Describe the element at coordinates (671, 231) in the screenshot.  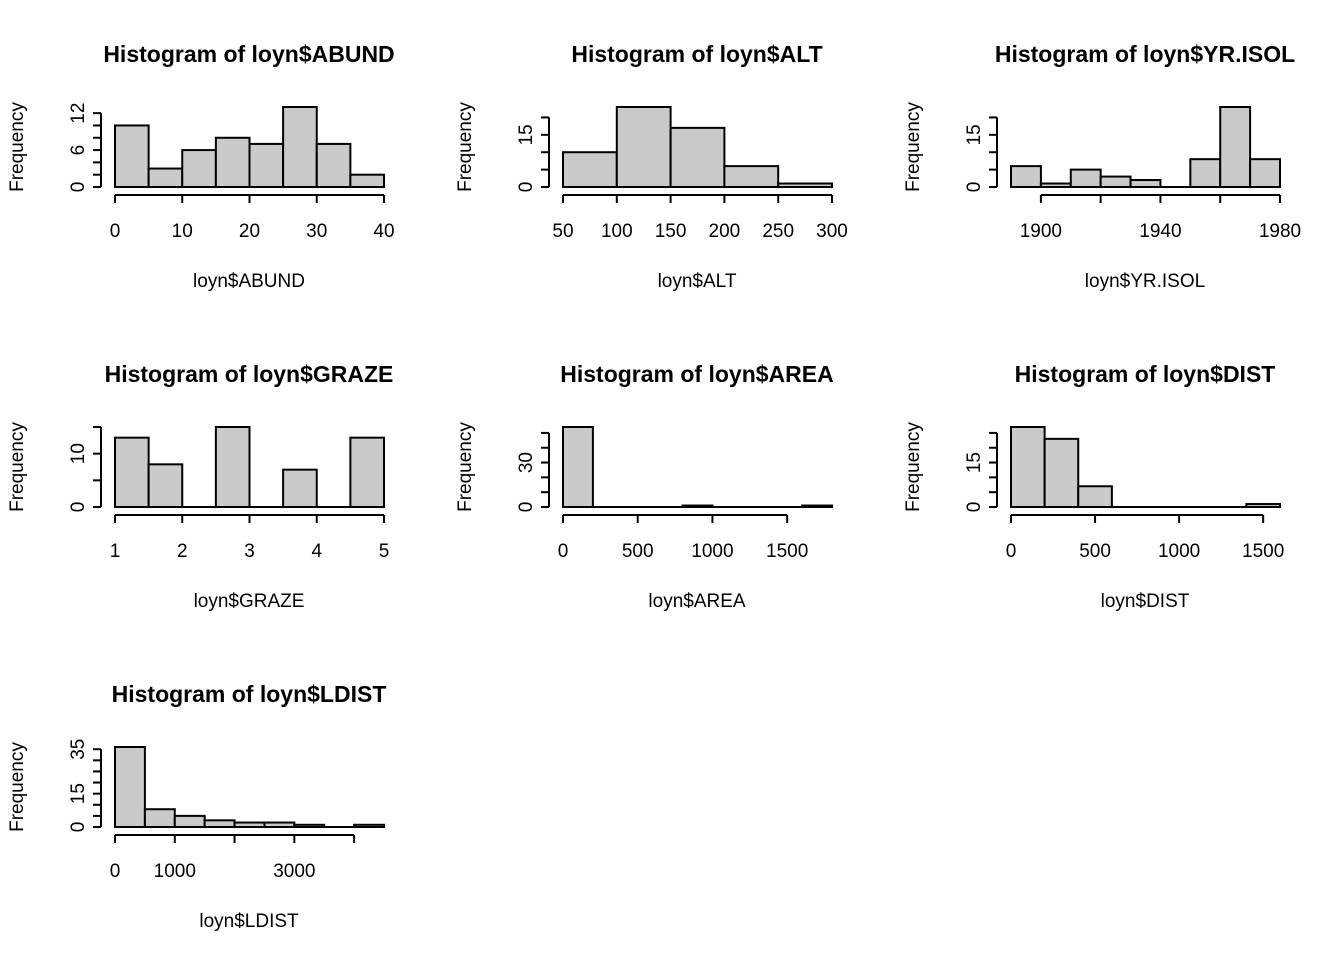
I see `x-tick-label: 150` at that location.